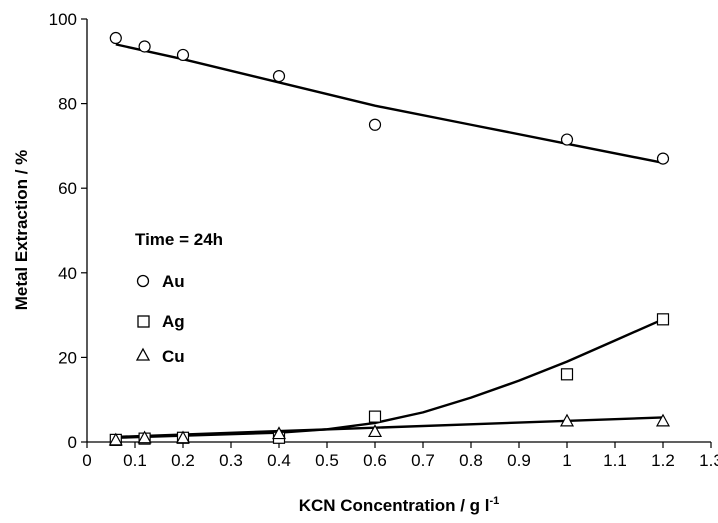  I want to click on legend: Time = 24h Au Ag Cu, so click(179, 298).